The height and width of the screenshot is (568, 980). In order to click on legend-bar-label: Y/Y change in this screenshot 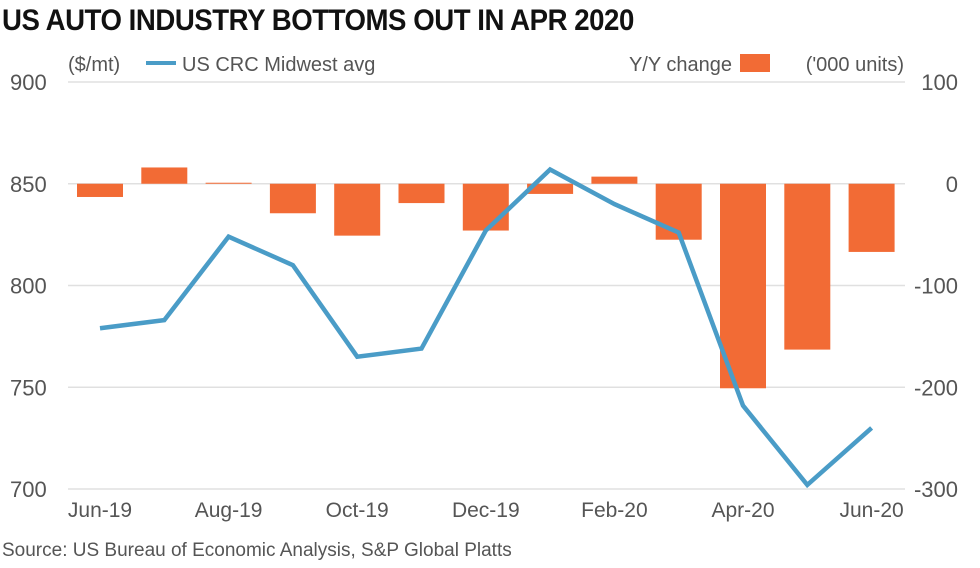, I will do `click(680, 65)`.